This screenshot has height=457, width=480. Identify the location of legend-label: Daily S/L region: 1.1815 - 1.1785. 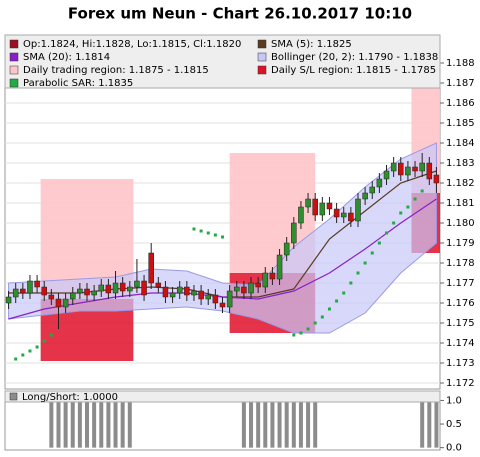
(353, 70).